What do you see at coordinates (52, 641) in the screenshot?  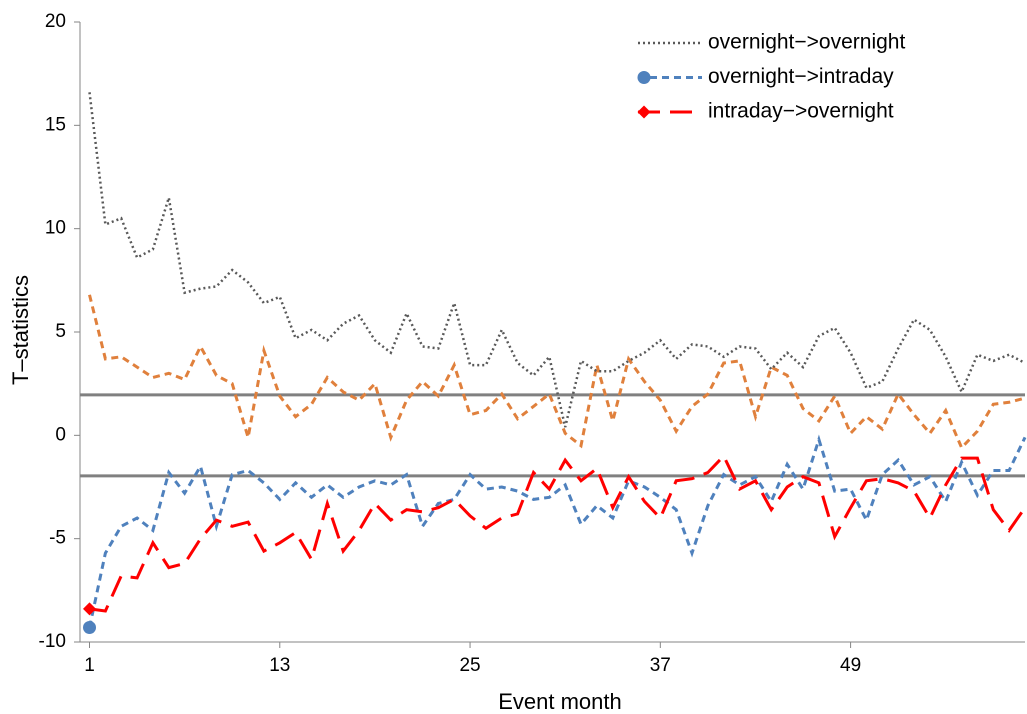 I see `y-tick-label: -10` at bounding box center [52, 641].